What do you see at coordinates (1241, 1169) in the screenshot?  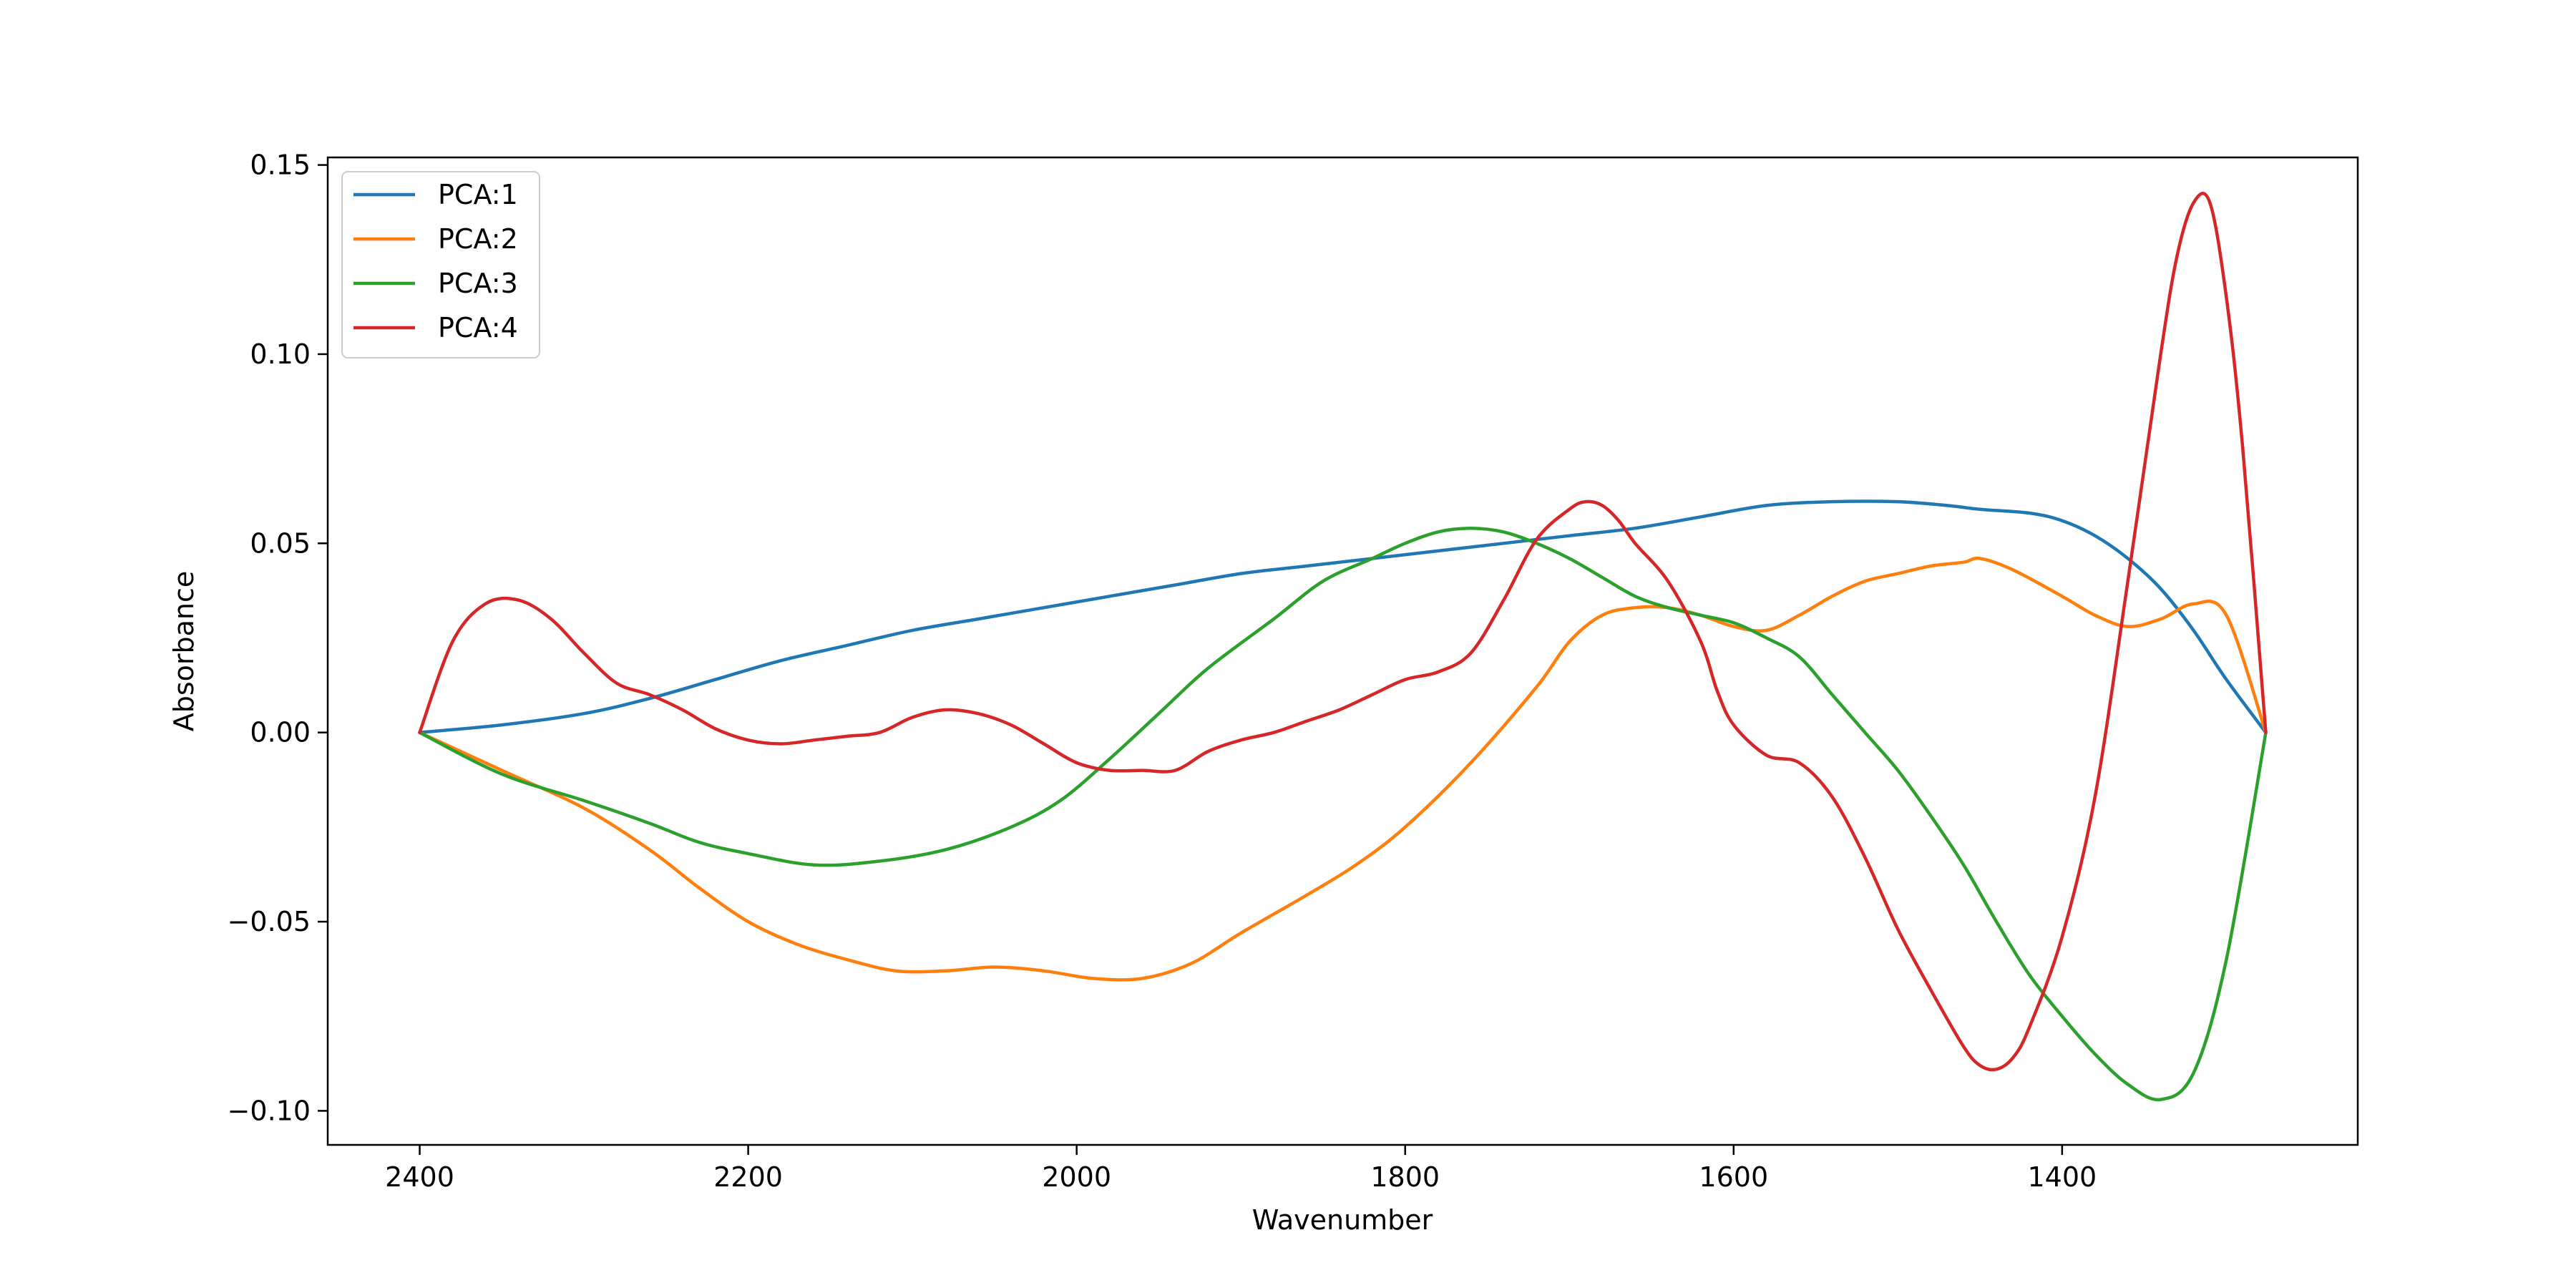 I see `x-axis: 2400 2200 2000 1800 1600 1400` at bounding box center [1241, 1169].